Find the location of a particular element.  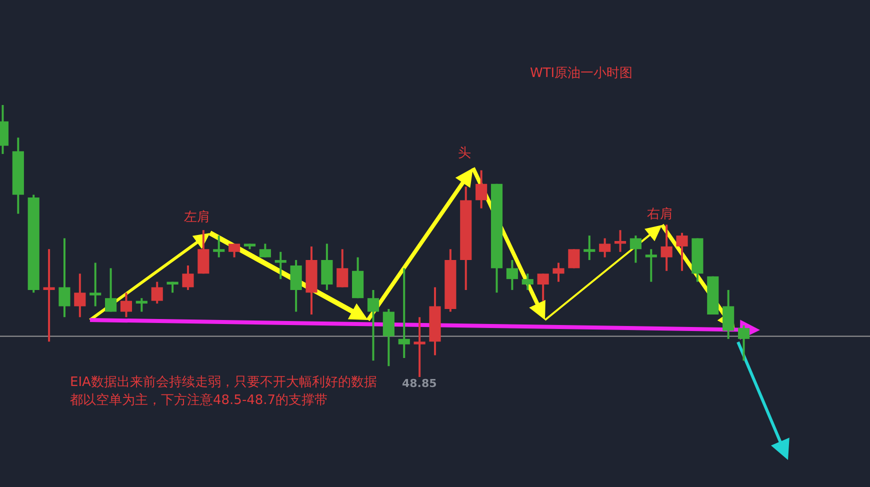

chart-title: WTI原油一小时图 is located at coordinates (581, 74).